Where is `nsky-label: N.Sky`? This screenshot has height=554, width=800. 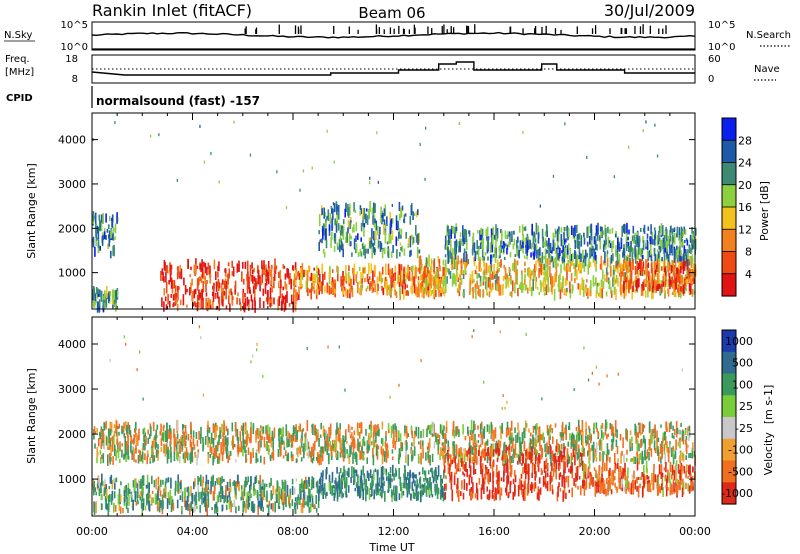
nsky-label: N.Sky is located at coordinates (18, 35).